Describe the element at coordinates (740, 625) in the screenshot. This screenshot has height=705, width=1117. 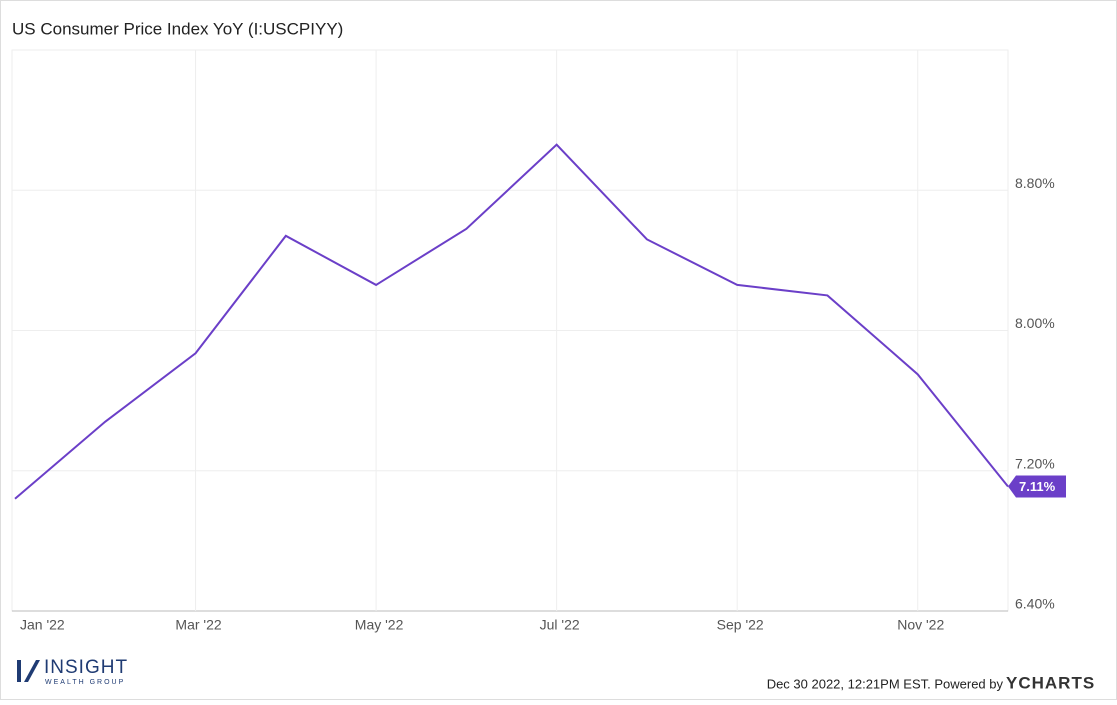
I see `x-tick-label: Sep '22` at that location.